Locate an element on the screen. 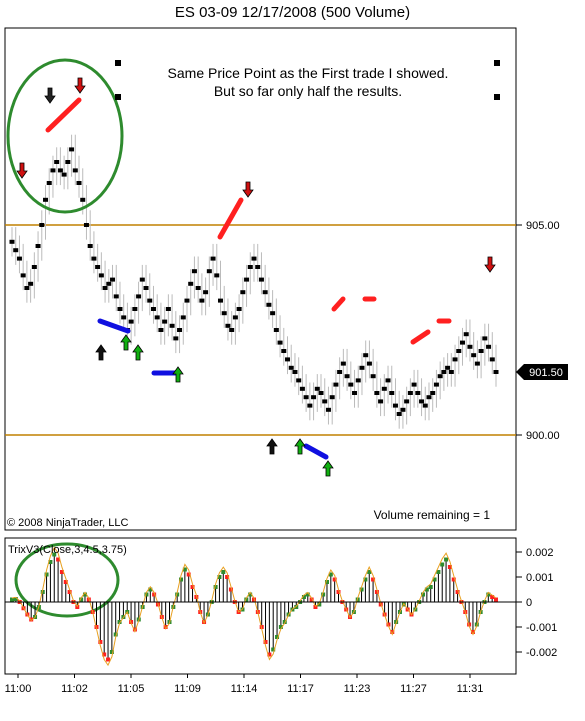 The image size is (585, 721). last-price-box is located at coordinates (542, 372).